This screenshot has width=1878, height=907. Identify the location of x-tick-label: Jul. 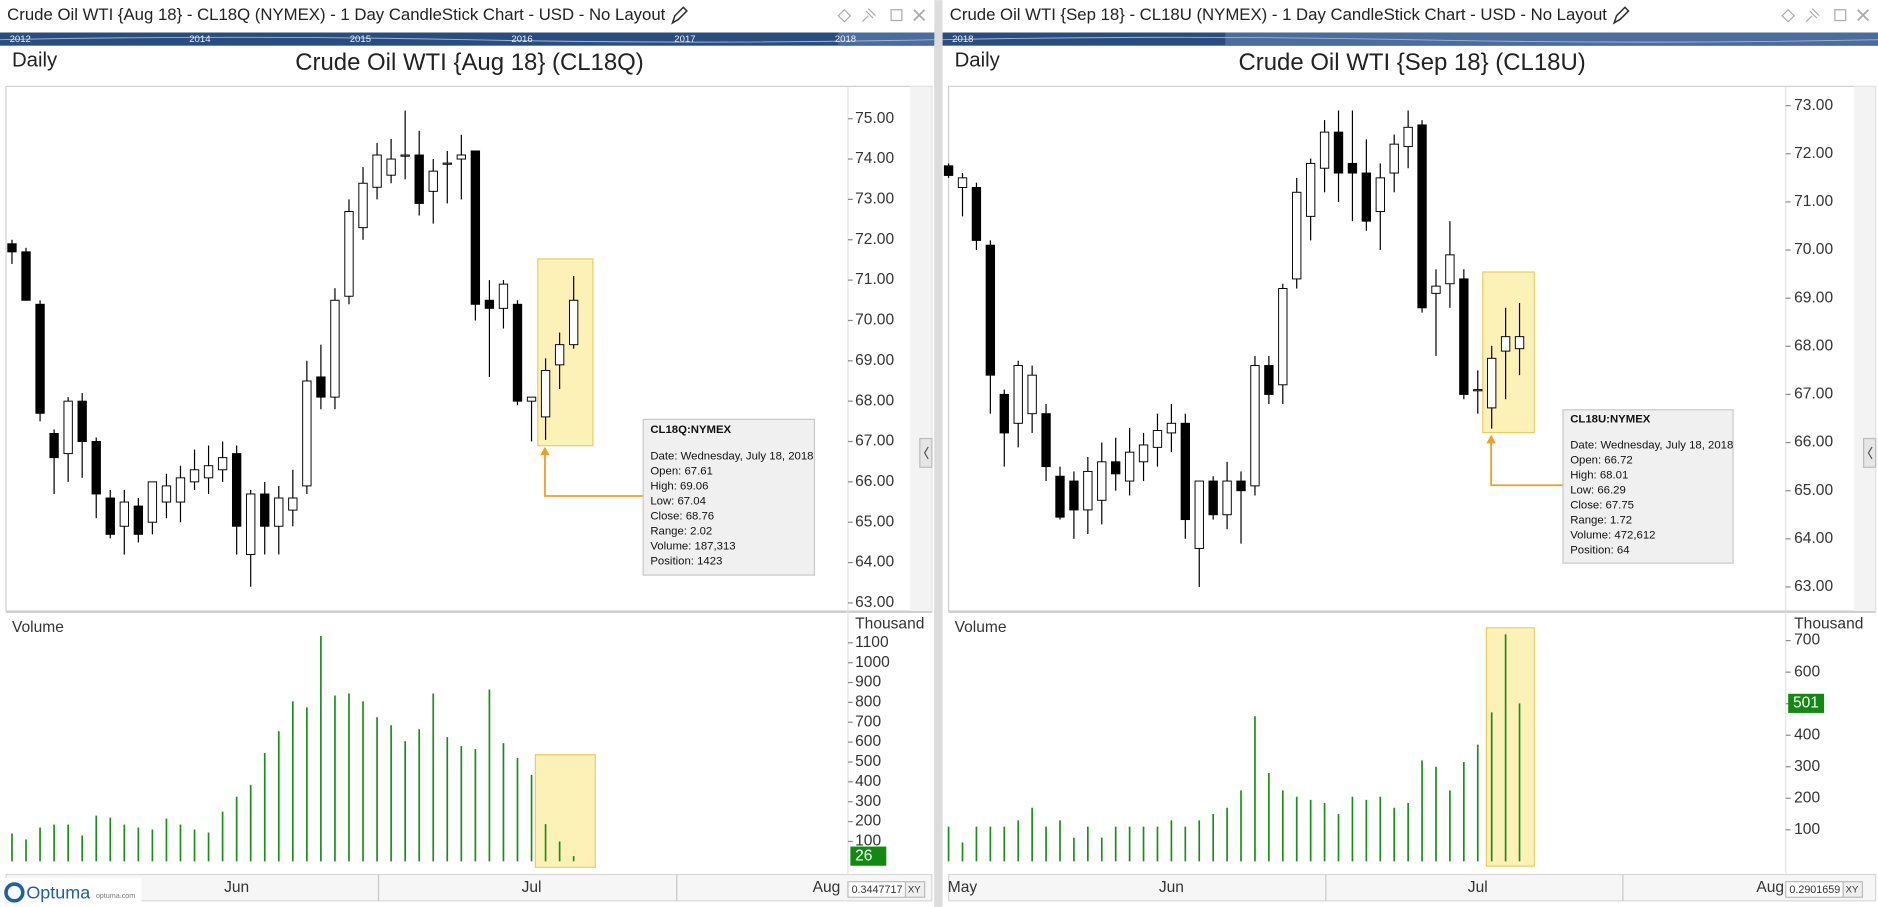
(1478, 887).